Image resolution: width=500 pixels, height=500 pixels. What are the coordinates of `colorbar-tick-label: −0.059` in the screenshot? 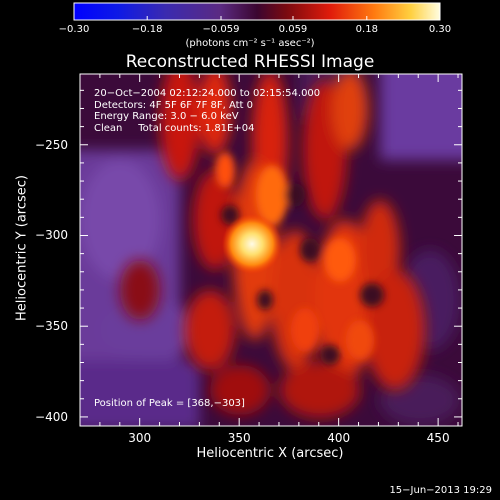 It's located at (221, 29).